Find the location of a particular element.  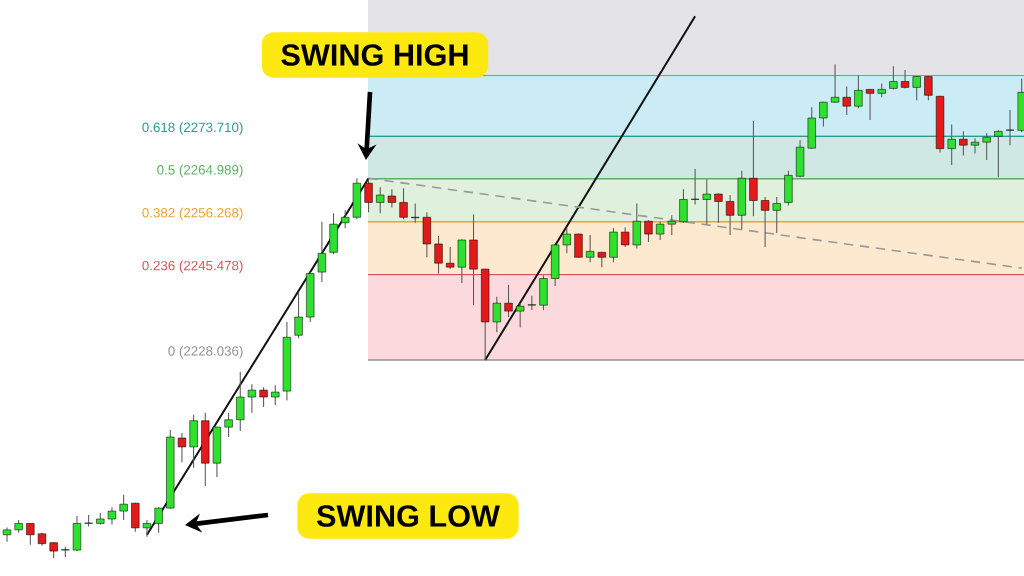

annotation: 0 (2228.036) is located at coordinates (205, 352).